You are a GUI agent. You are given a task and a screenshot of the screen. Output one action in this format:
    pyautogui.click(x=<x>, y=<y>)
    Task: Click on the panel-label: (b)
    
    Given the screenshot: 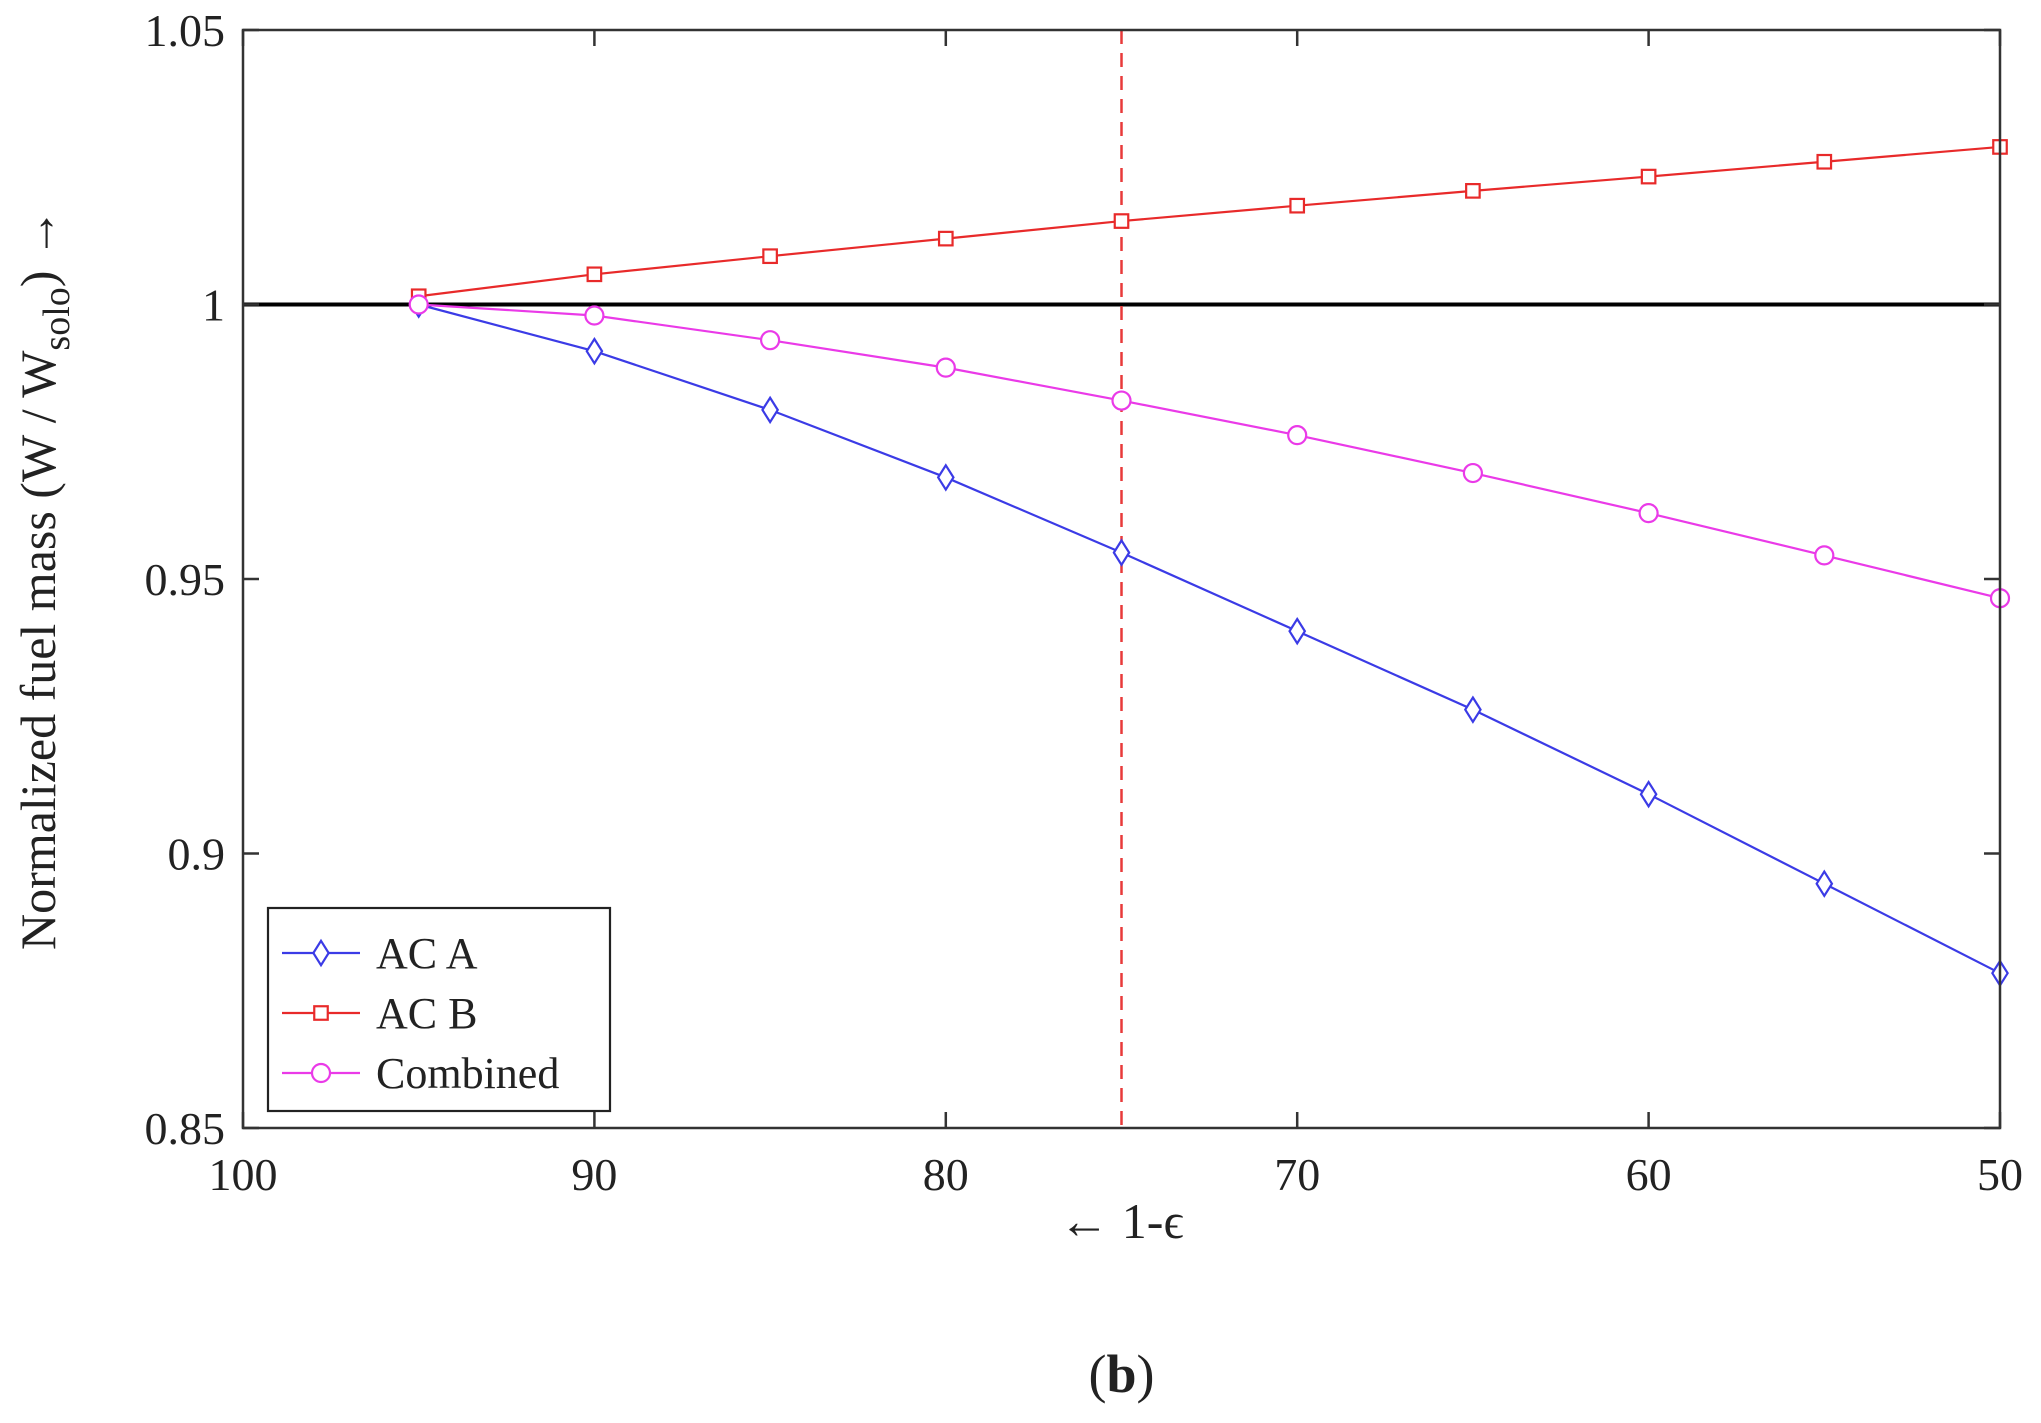 What is the action you would take?
    pyautogui.click(x=1121, y=1374)
    